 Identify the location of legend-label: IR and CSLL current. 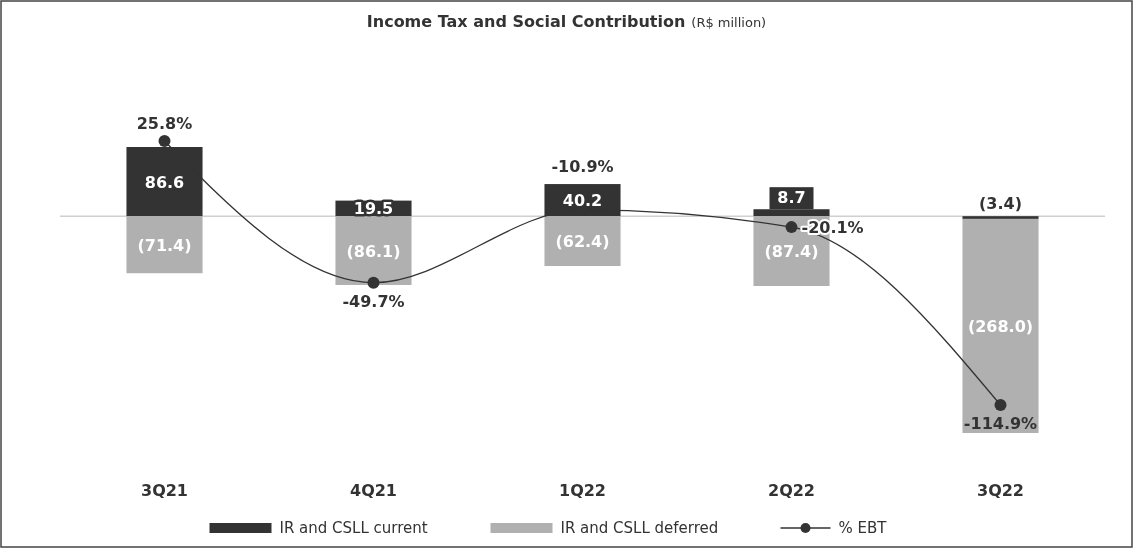
(353, 528).